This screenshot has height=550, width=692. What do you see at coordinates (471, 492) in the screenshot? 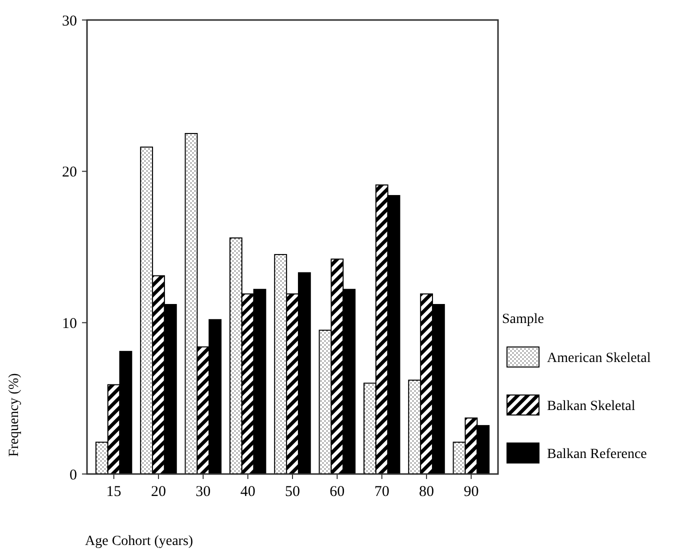
I see `x-tick-label: 90` at bounding box center [471, 492].